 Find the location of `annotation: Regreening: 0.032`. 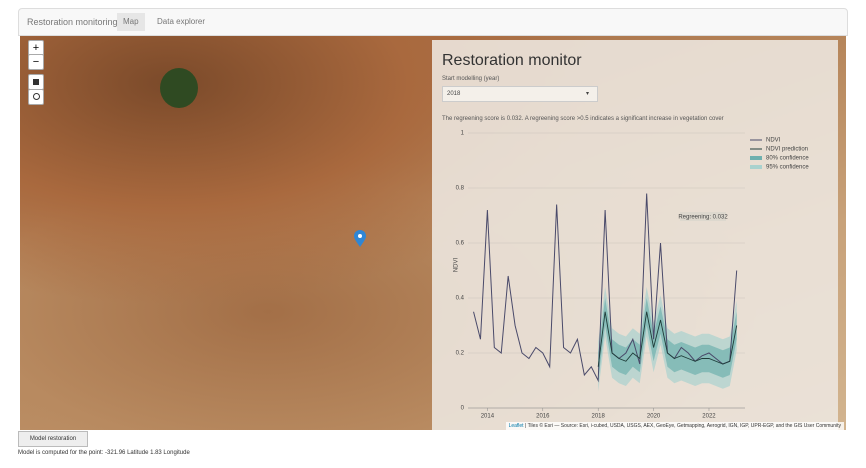

annotation: Regreening: 0.032 is located at coordinates (703, 218).